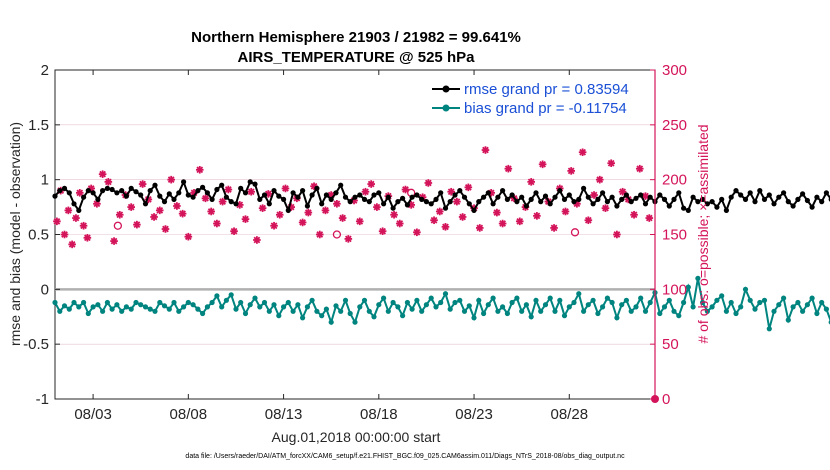  Describe the element at coordinates (357, 57) in the screenshot. I see `chart-title-line2: AIRS_TEMPERATURE @ 525 hPa` at that location.